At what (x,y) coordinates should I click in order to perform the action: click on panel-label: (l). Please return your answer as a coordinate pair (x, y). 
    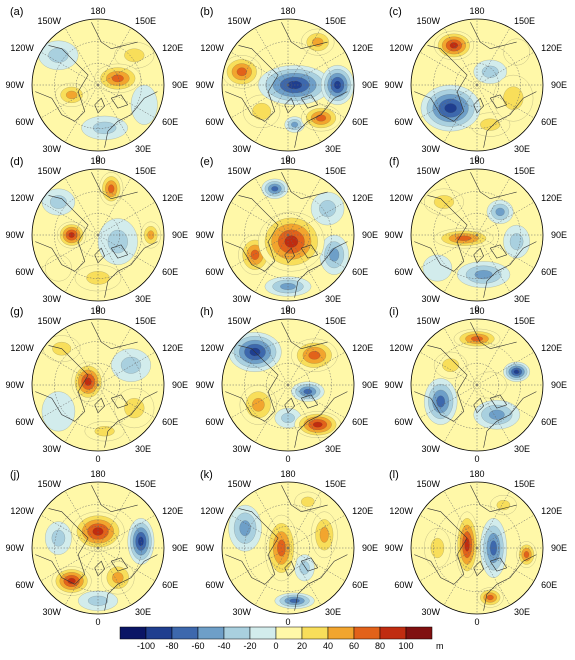
    Looking at the image, I should click on (394, 475).